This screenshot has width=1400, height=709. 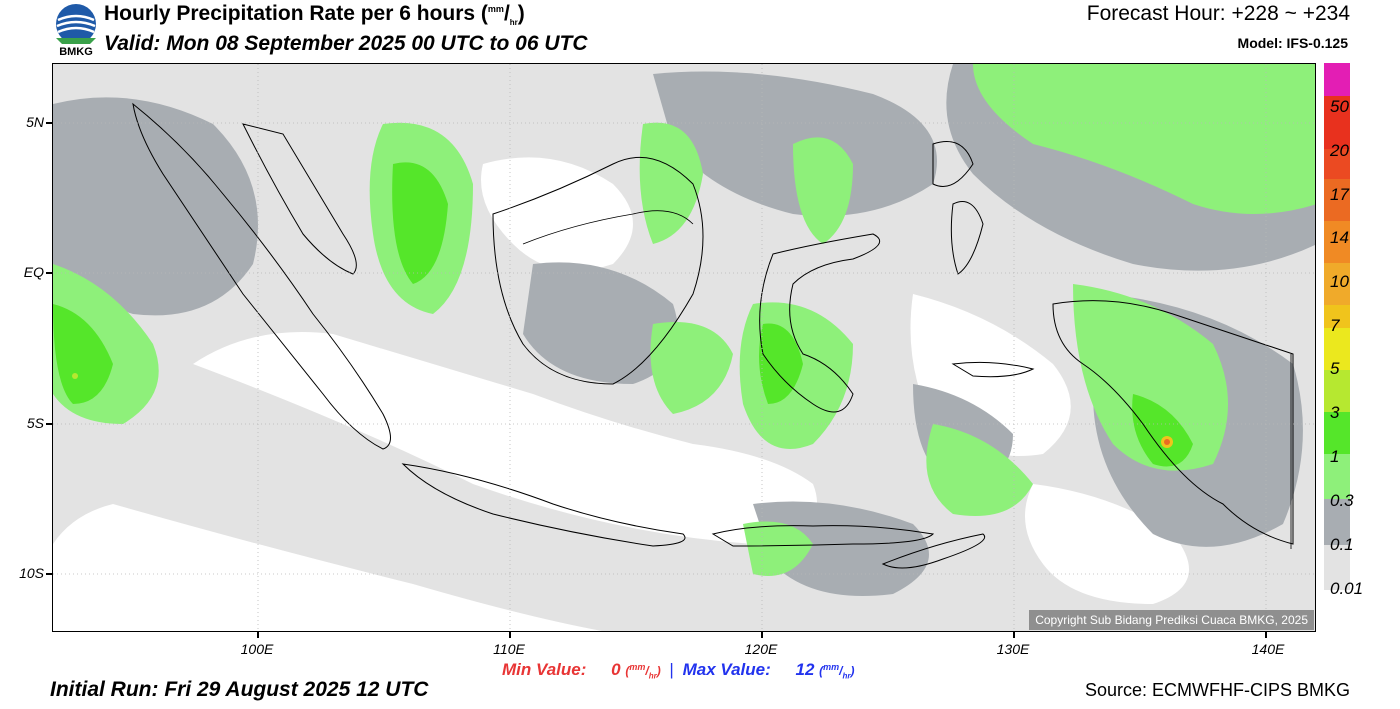 I want to click on lat-label-5n: 5N, so click(x=35, y=122).